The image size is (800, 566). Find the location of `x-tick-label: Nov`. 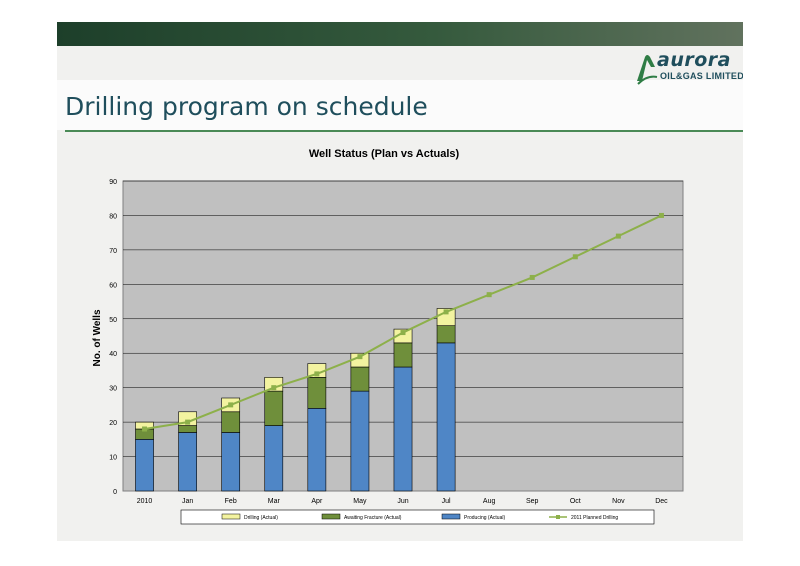

x-tick-label: Nov is located at coordinates (618, 501).